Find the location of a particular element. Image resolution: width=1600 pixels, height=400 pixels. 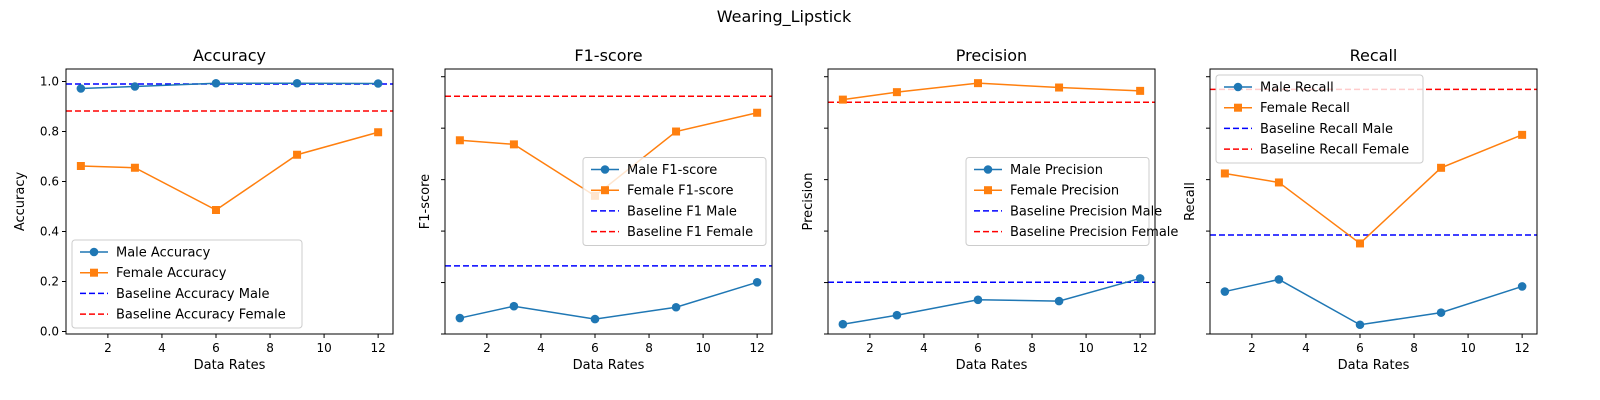

legend-label: Baseline Recall Female is located at coordinates (1334, 150).